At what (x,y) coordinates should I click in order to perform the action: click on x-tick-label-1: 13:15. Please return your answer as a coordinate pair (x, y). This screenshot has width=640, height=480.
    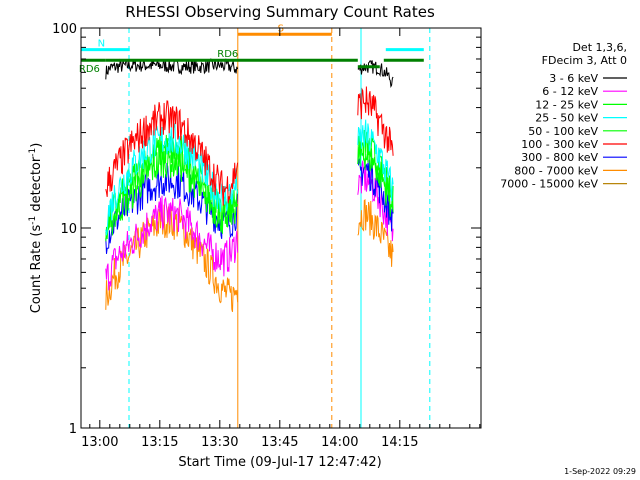
    Looking at the image, I should click on (159, 442).